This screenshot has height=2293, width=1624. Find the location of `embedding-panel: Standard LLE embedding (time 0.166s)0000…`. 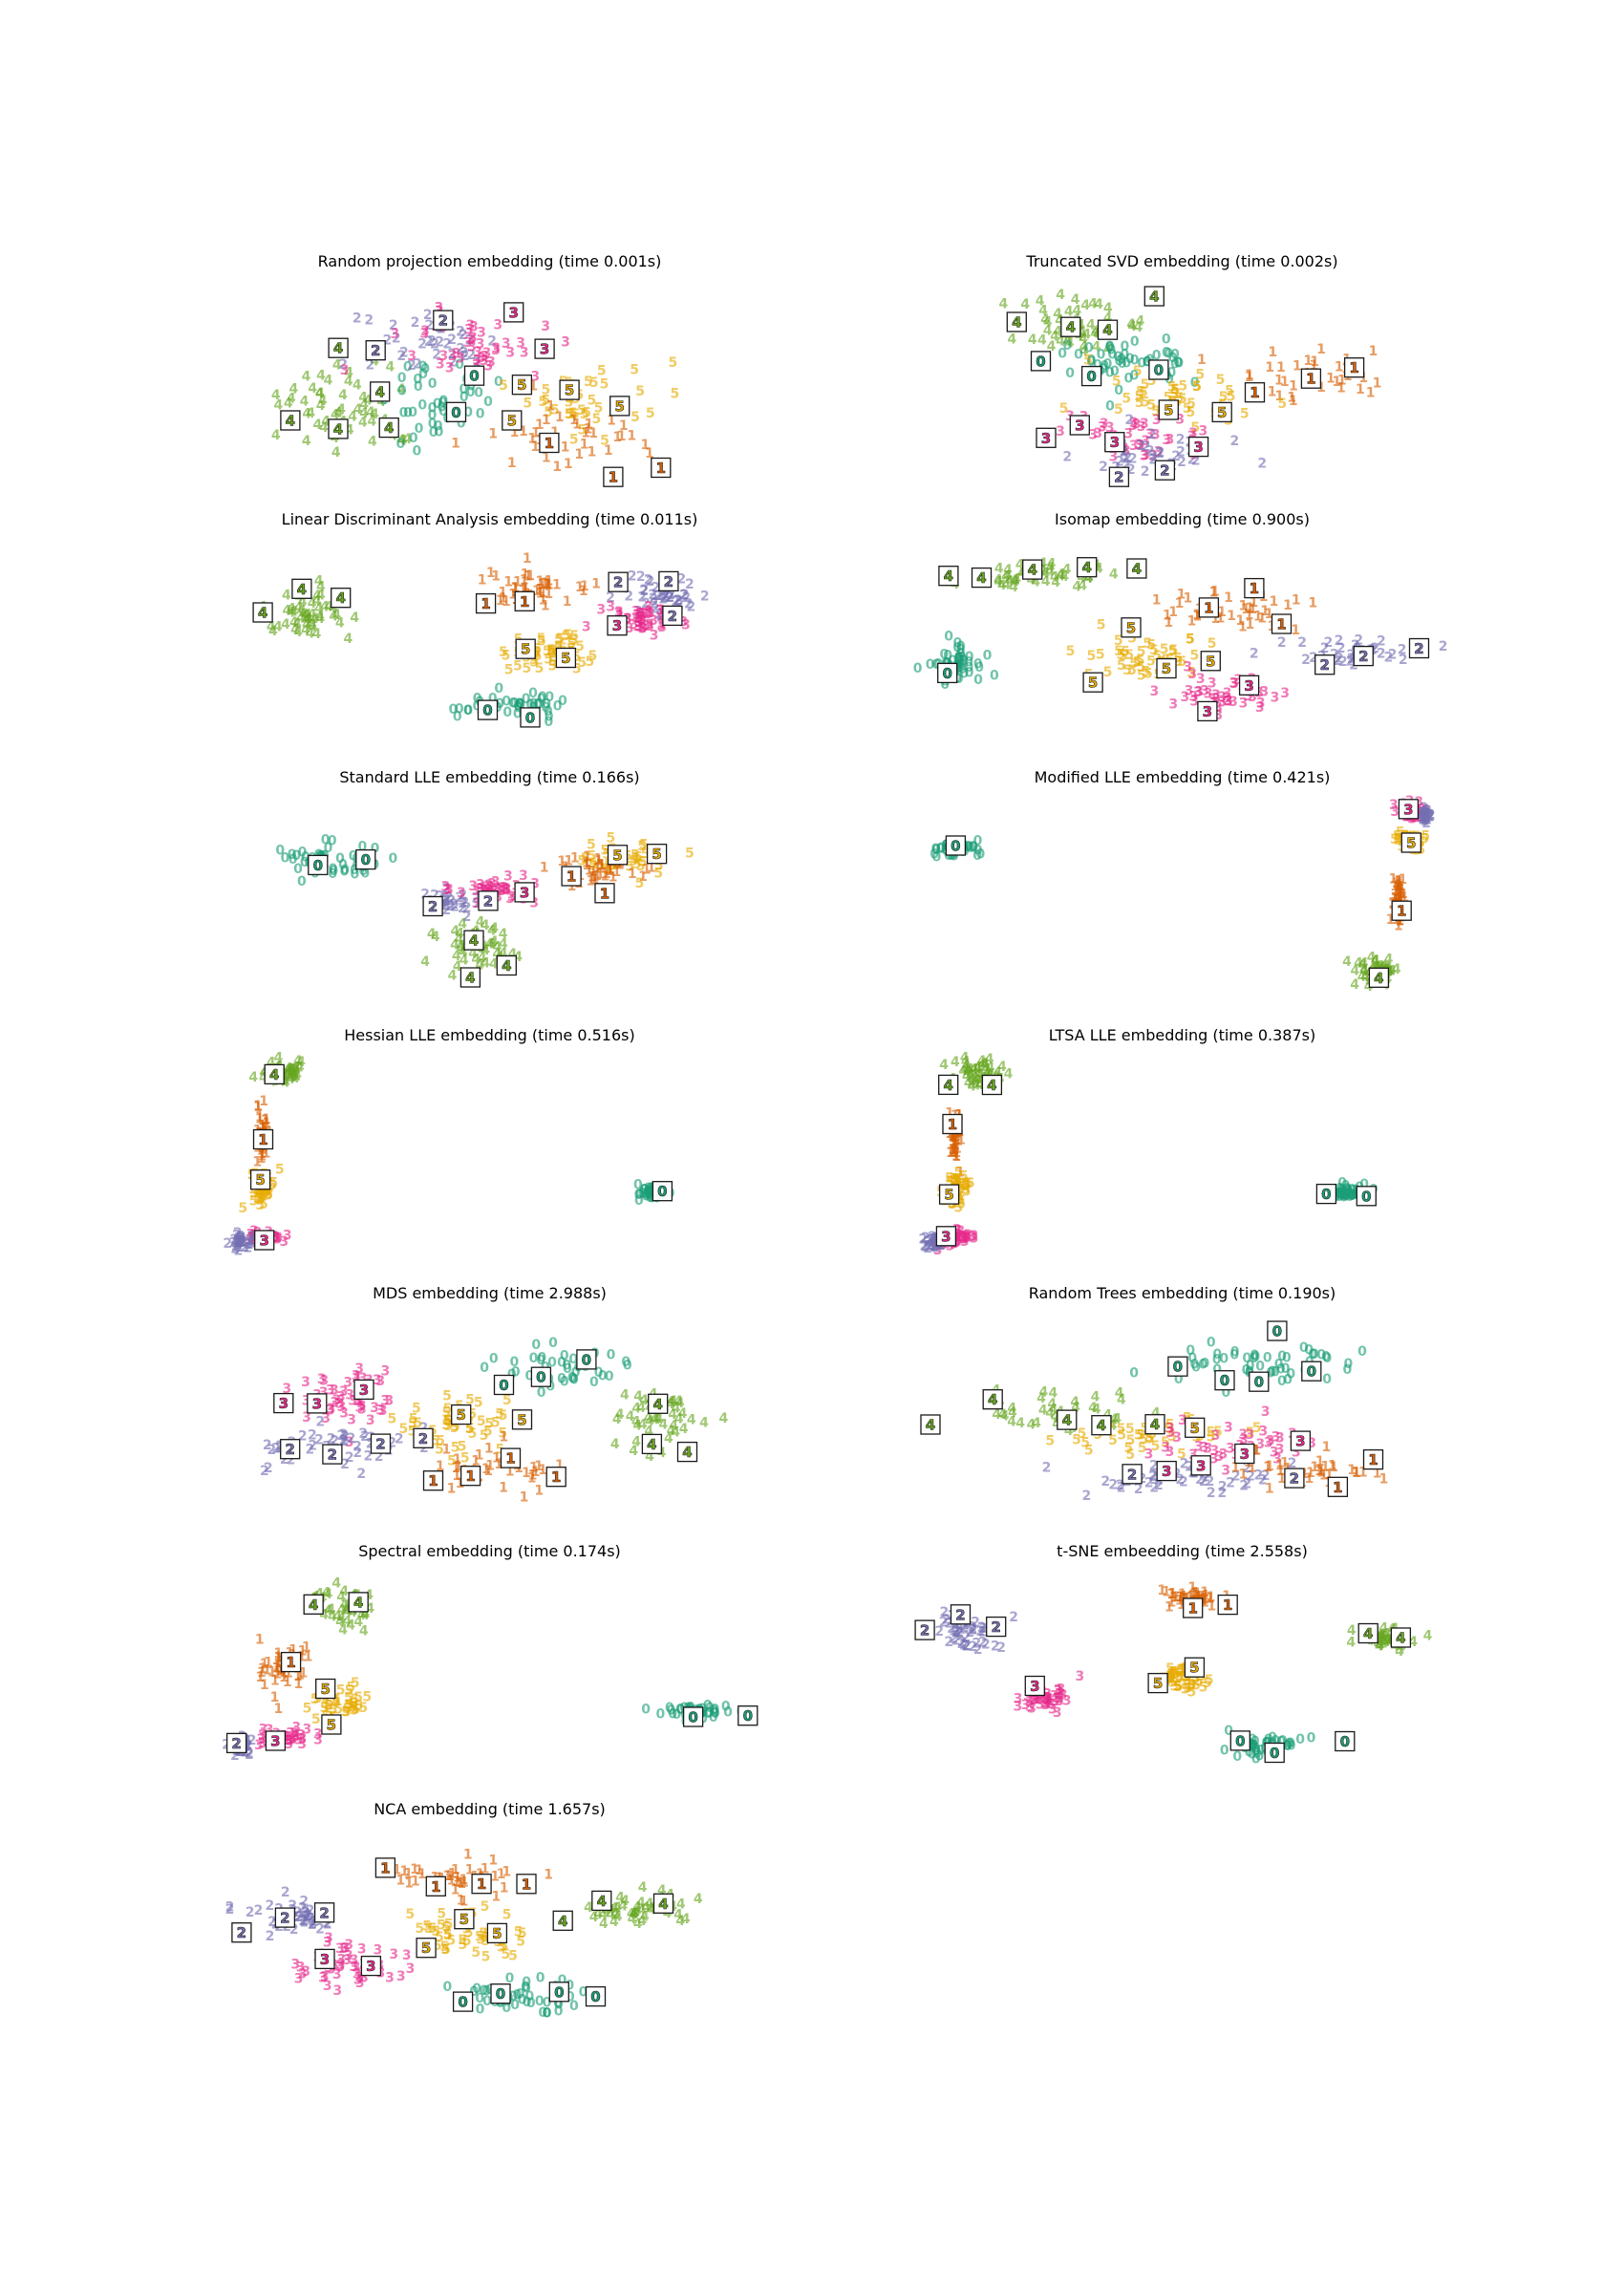

embedding-panel: Standard LLE embedding (time 0.166s)0000… is located at coordinates (485, 878).